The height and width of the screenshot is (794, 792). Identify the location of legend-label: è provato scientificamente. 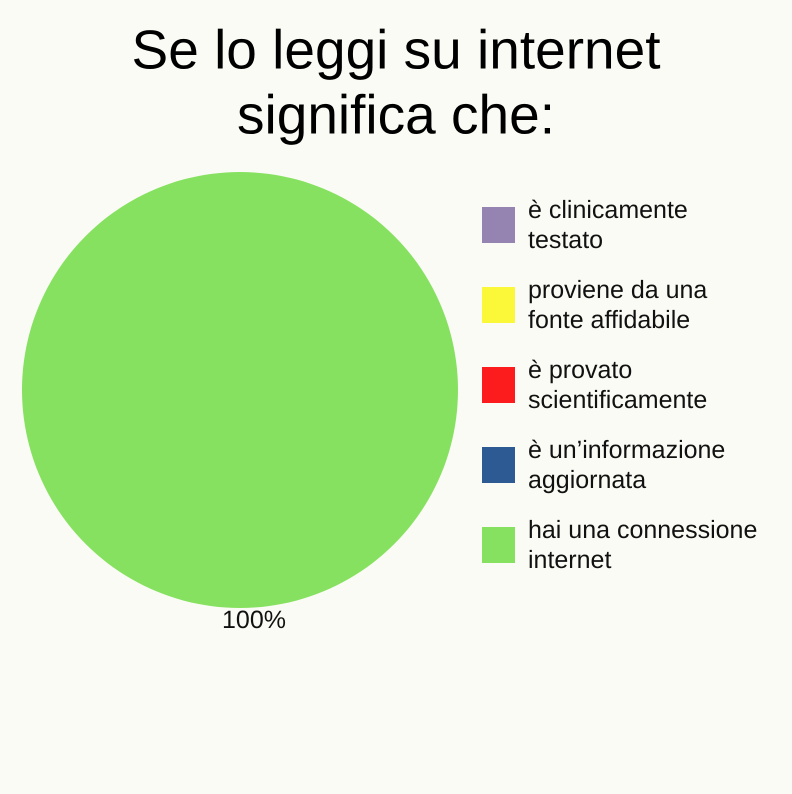
(618, 385).